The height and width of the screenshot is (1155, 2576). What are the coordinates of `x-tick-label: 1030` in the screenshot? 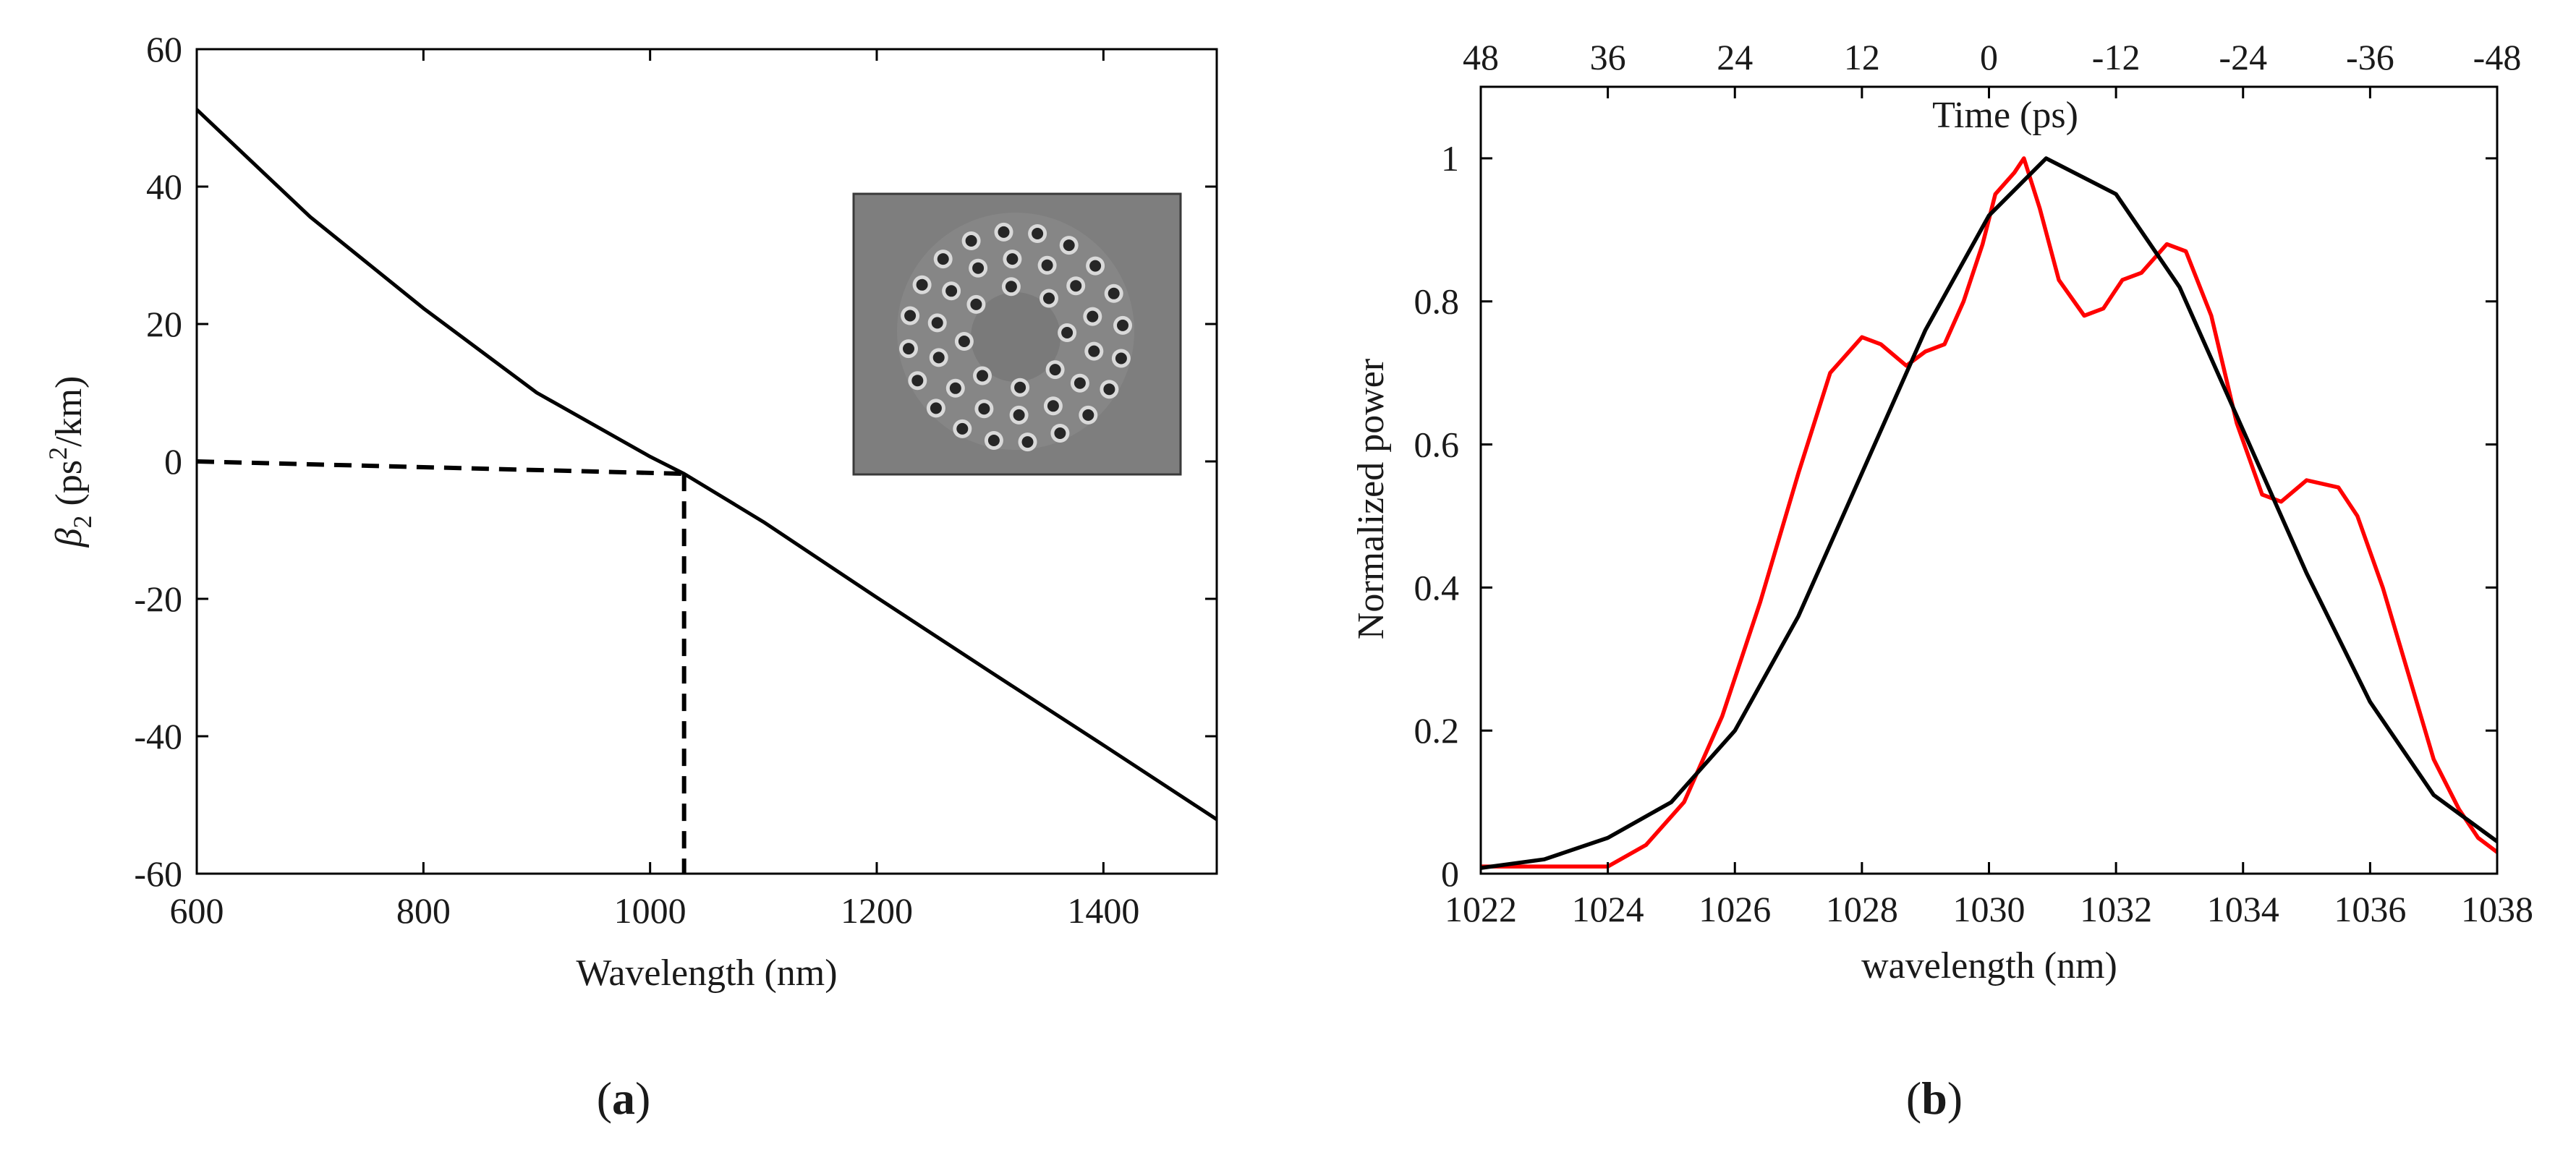 It's located at (1989, 909).